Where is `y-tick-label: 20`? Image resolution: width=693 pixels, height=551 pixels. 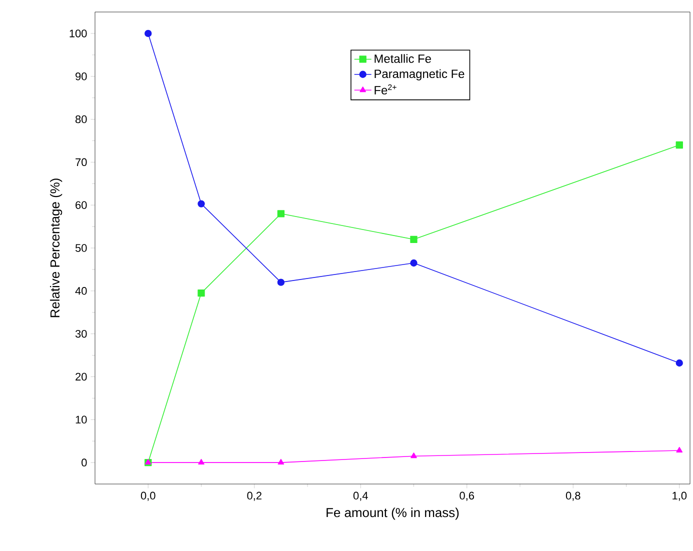 y-tick-label: 20 is located at coordinates (81, 376).